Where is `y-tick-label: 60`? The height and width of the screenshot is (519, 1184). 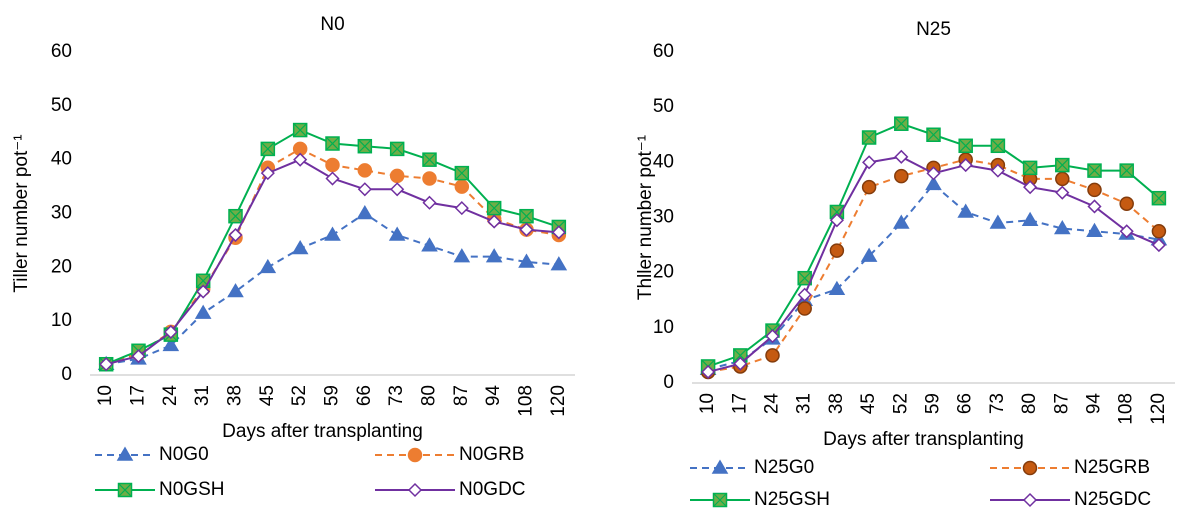
y-tick-label: 60 is located at coordinates (663, 51).